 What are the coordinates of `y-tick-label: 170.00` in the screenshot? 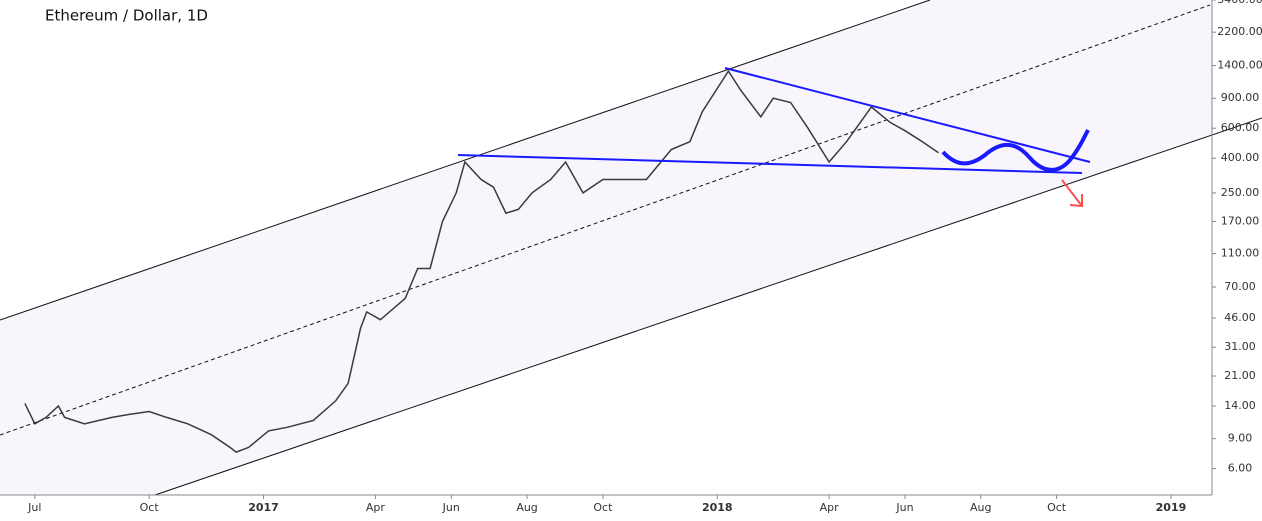 It's located at (1240, 220).